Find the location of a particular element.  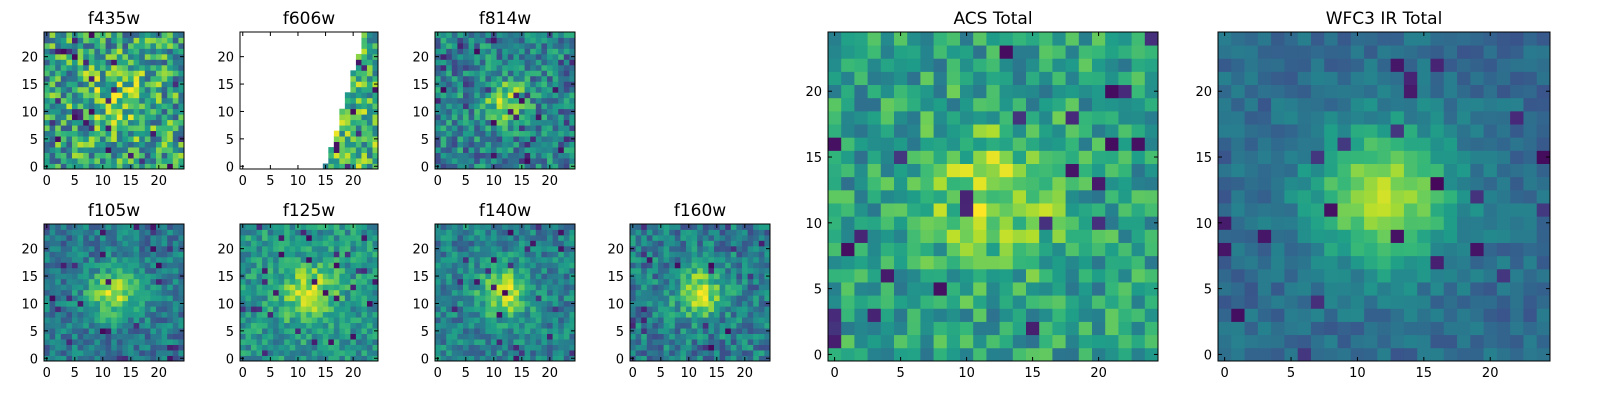

y-tick-label: 15 is located at coordinates (615, 277).